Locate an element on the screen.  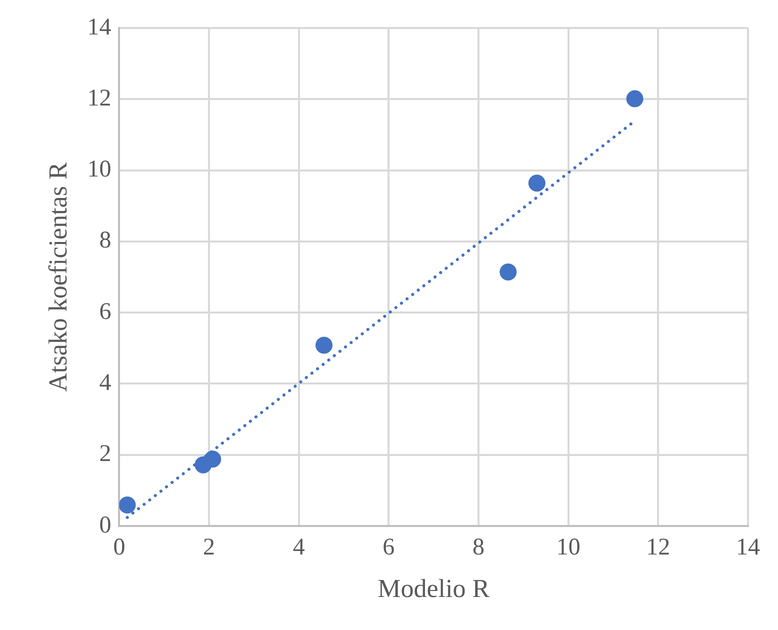
x-axis-title: Modelio R is located at coordinates (434, 589).